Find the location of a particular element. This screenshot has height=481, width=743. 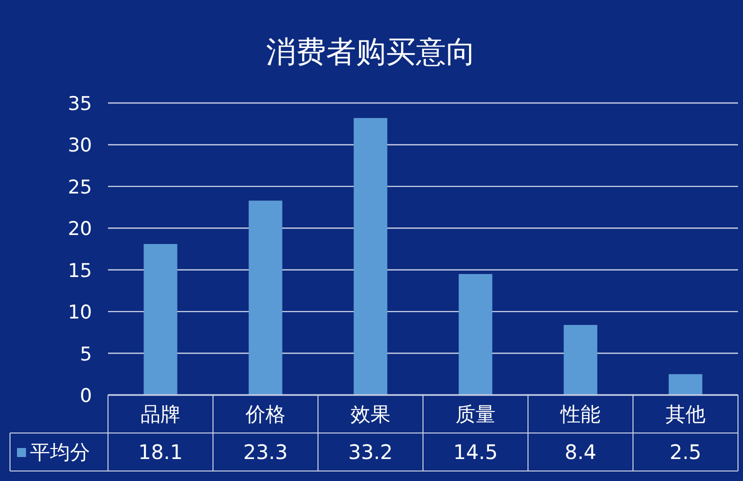

y-tick-label: 15 is located at coordinates (80, 271).